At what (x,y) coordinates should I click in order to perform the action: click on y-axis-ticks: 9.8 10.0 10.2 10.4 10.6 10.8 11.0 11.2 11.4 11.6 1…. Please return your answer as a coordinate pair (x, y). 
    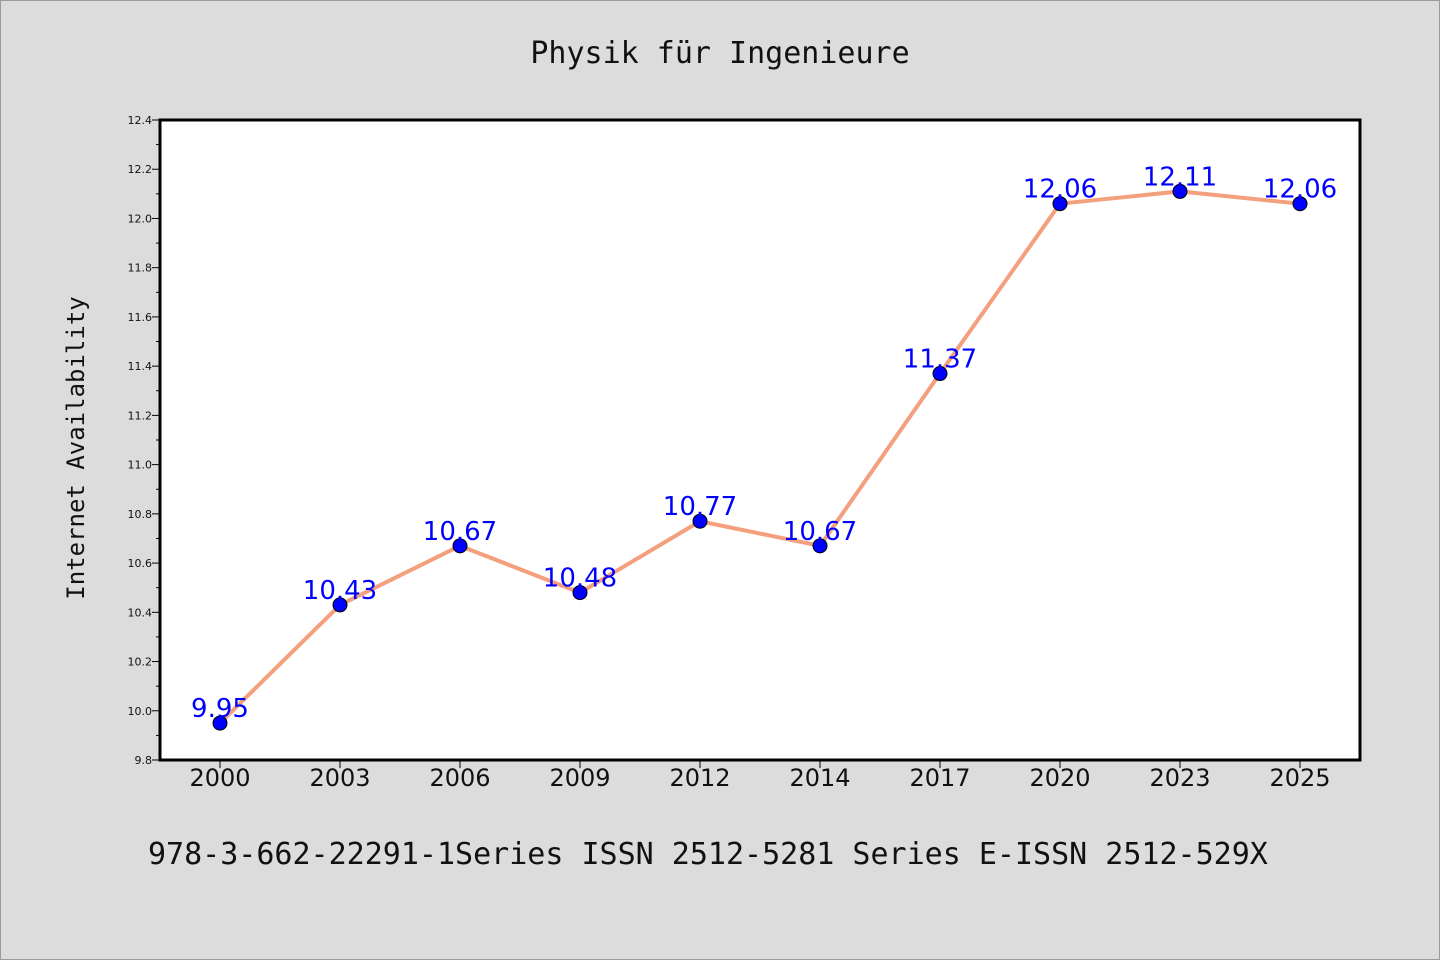
    Looking at the image, I should click on (144, 440).